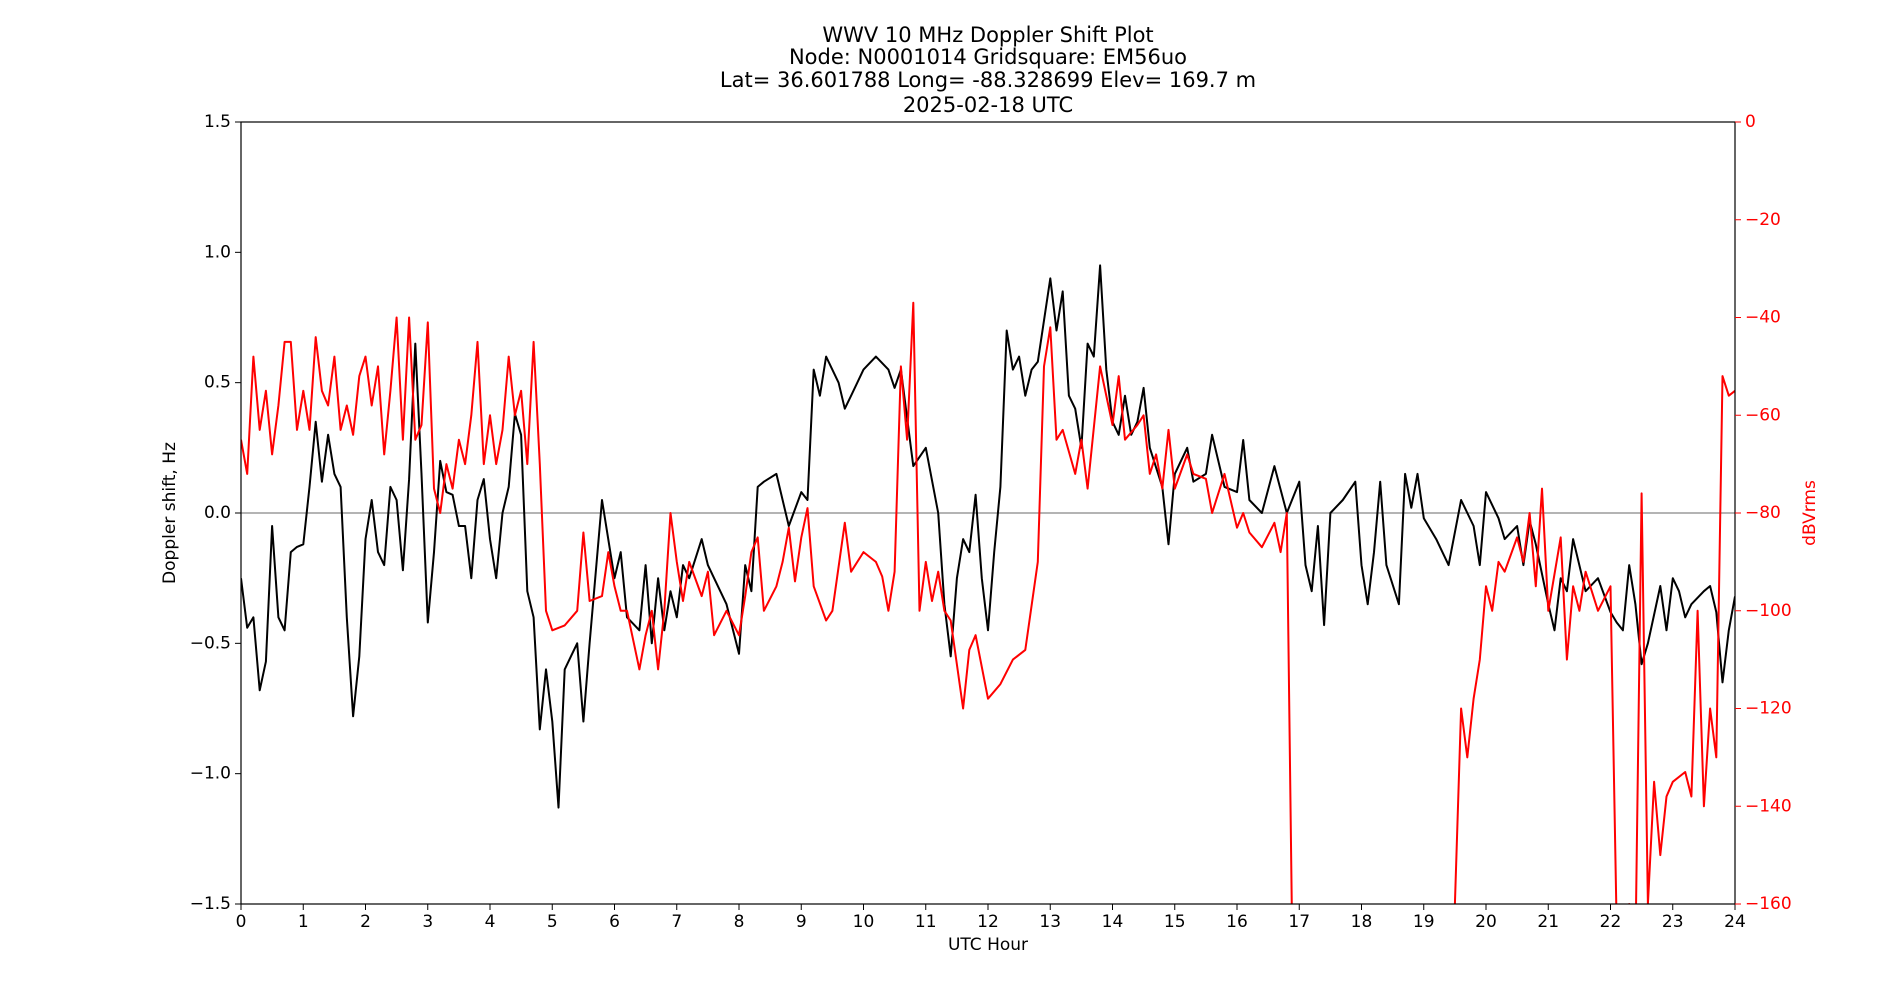 This screenshot has height=1000, width=1900. What do you see at coordinates (1673, 922) in the screenshot?
I see `x-tick-label: 23` at bounding box center [1673, 922].